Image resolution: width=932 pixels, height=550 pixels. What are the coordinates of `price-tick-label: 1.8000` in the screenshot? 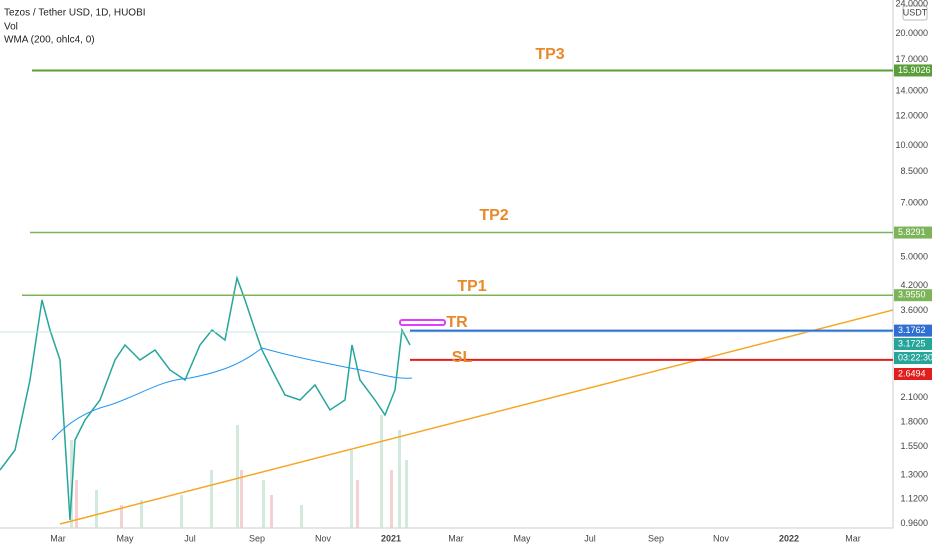 It's located at (914, 422).